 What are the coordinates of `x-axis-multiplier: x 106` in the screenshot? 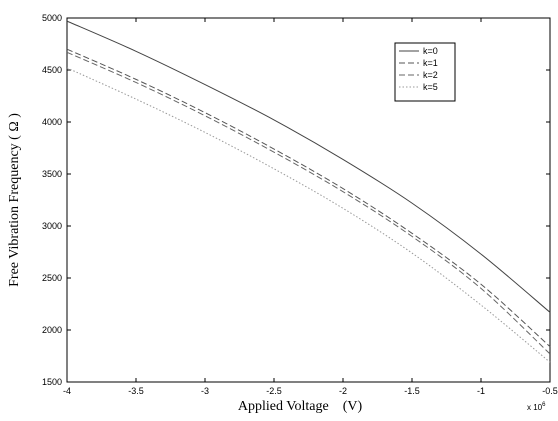 It's located at (536, 407).